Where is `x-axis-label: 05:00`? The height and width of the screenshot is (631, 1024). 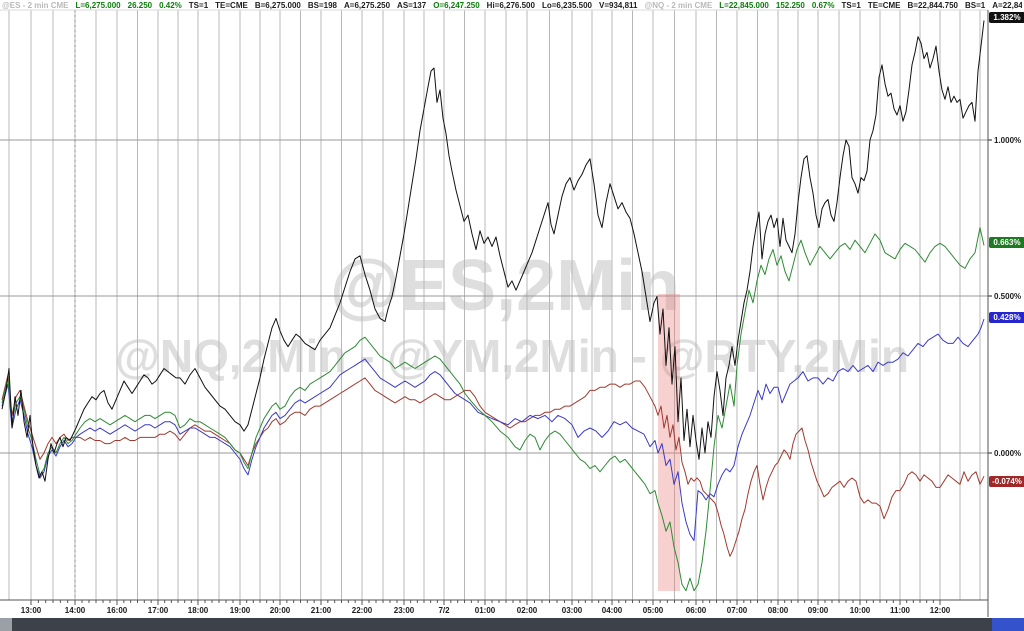 x-axis-label: 05:00 is located at coordinates (653, 610).